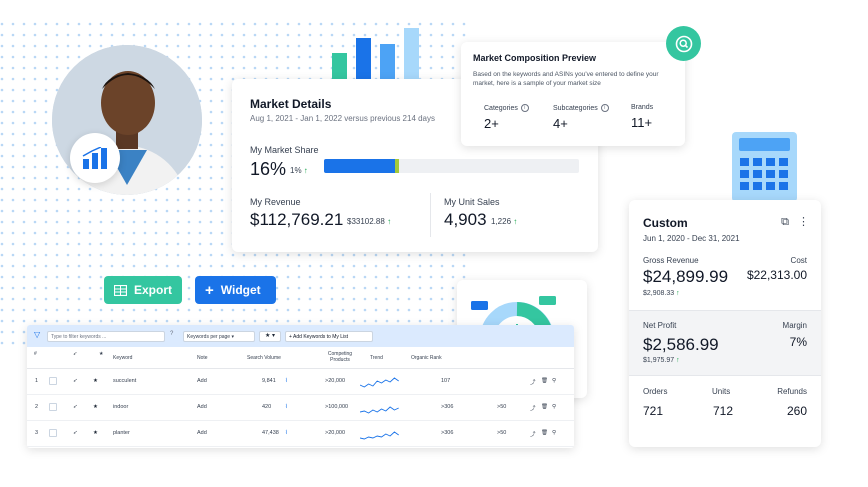 The height and width of the screenshot is (487, 868). Describe the element at coordinates (792, 391) in the screenshot. I see `refunds-label: Refunds` at that location.